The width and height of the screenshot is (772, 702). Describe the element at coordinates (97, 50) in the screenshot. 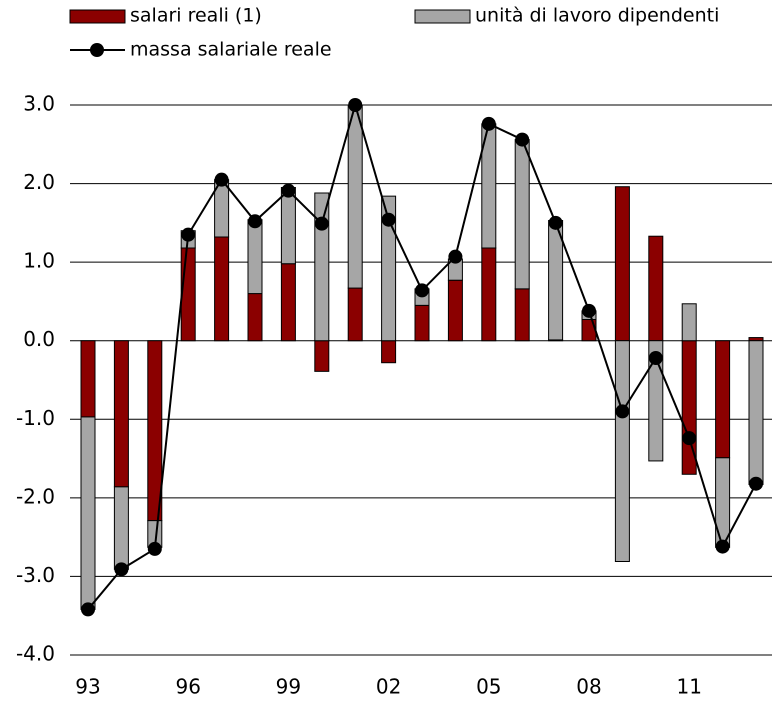

I see `legend-marker` at that location.